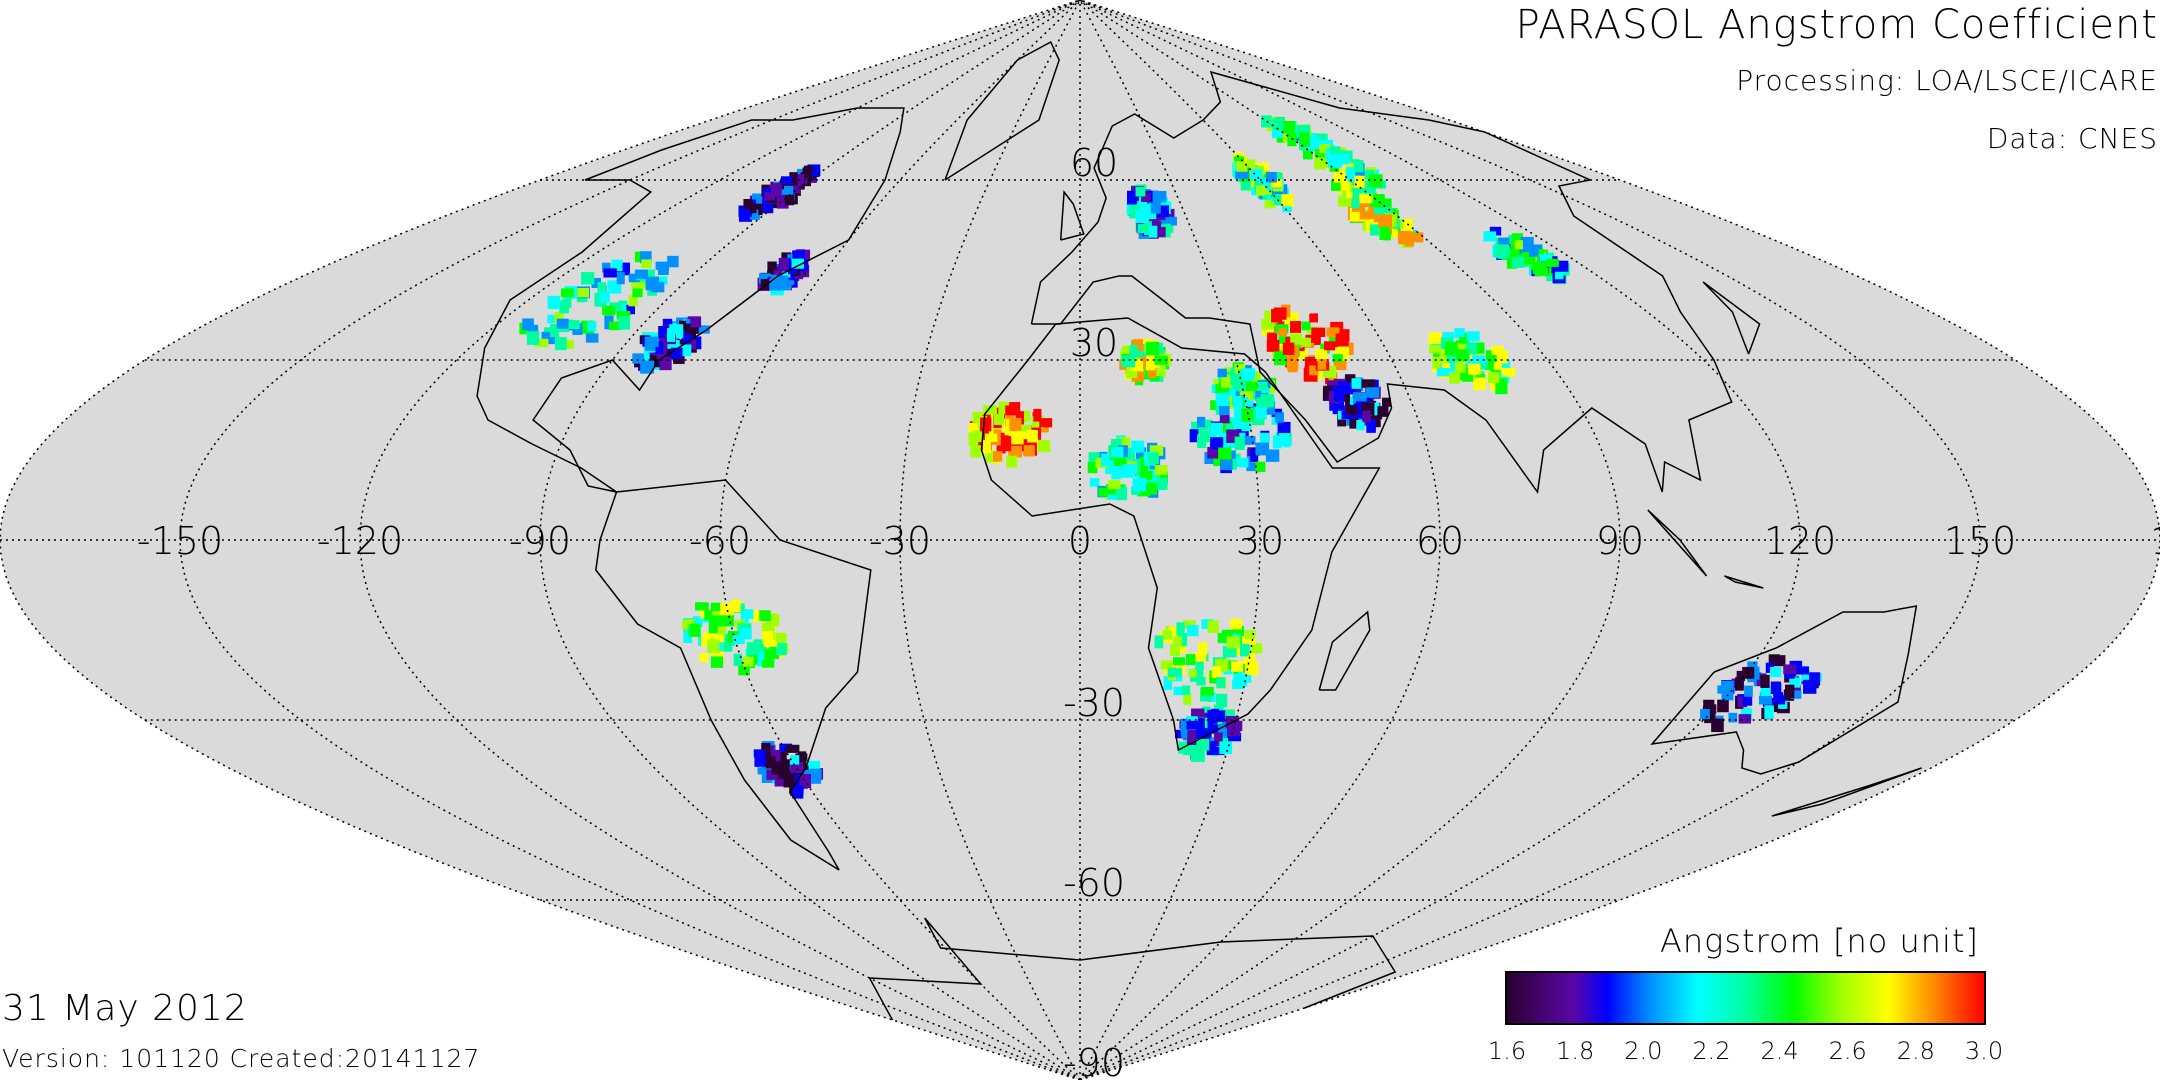 This screenshot has width=2160, height=1080. I want to click on longitude-label: -150, so click(180, 541).